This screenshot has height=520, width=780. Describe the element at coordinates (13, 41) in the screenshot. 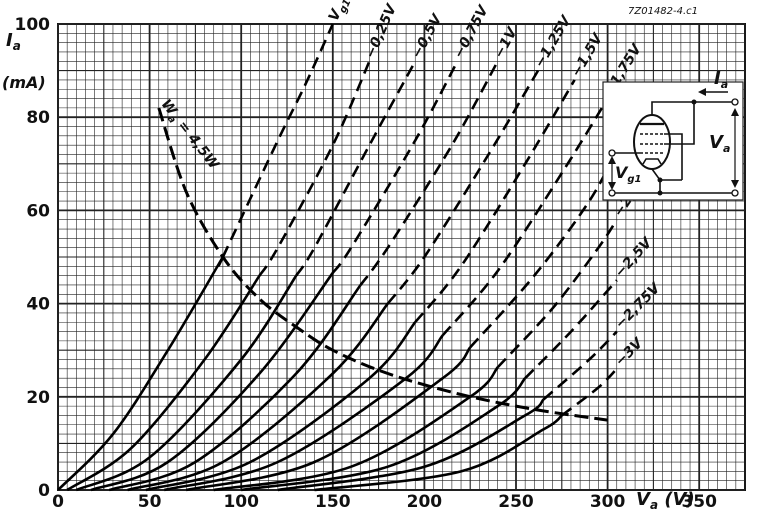

I see `y-axis-label: Ia` at that location.